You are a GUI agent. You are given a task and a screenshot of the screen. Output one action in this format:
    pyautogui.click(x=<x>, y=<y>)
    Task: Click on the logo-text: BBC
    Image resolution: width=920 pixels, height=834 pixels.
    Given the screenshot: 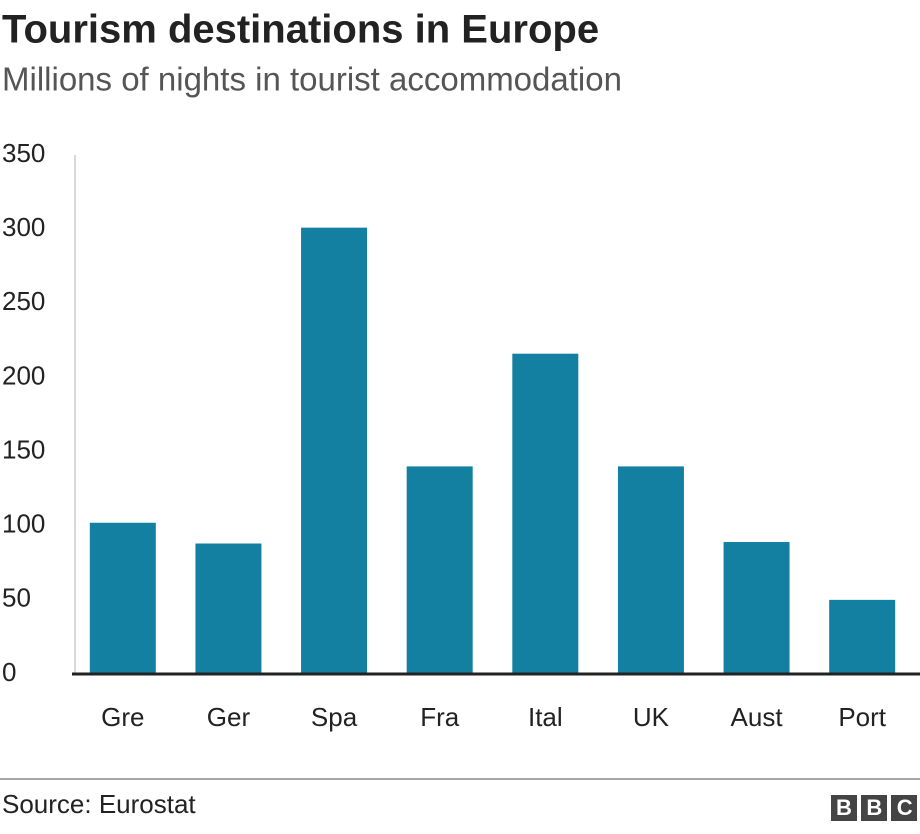 What is the action you would take?
    pyautogui.click(x=878, y=807)
    